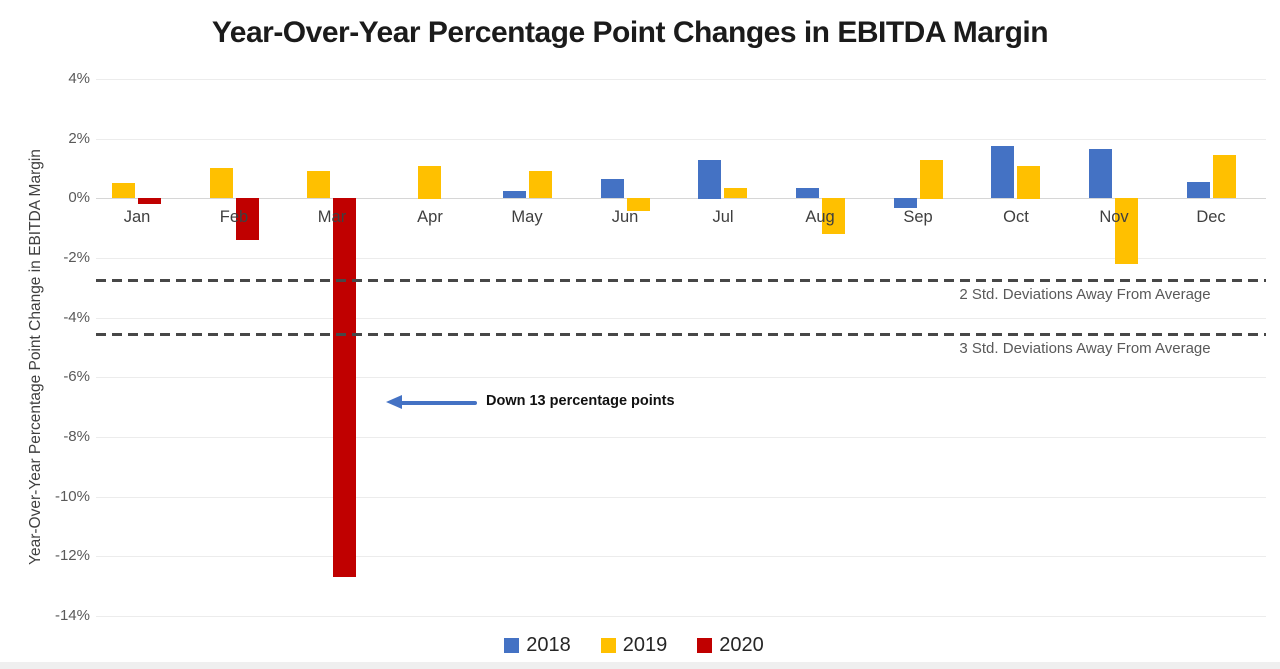  I want to click on bar-2018-may, so click(514, 194).